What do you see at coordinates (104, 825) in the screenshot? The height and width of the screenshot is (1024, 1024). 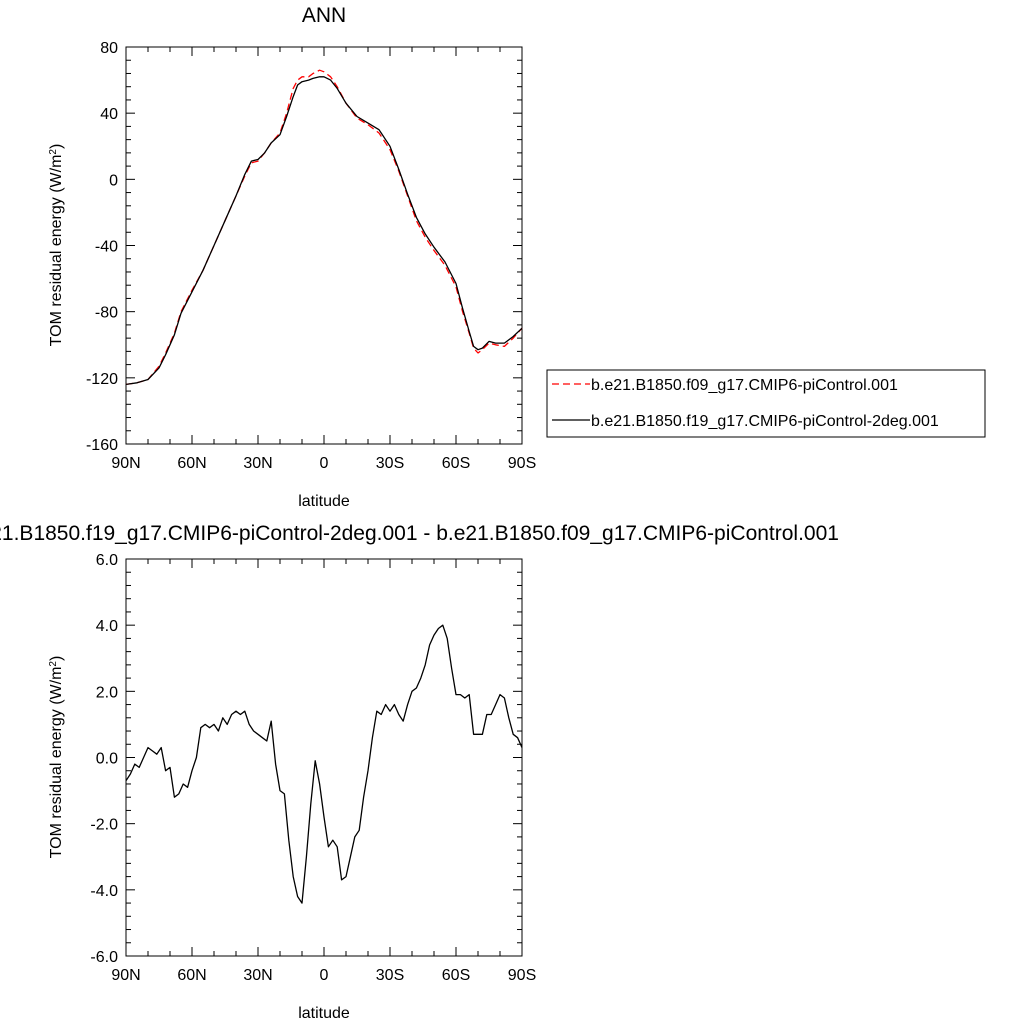 I see `y-tick-label: -2.0` at bounding box center [104, 825].